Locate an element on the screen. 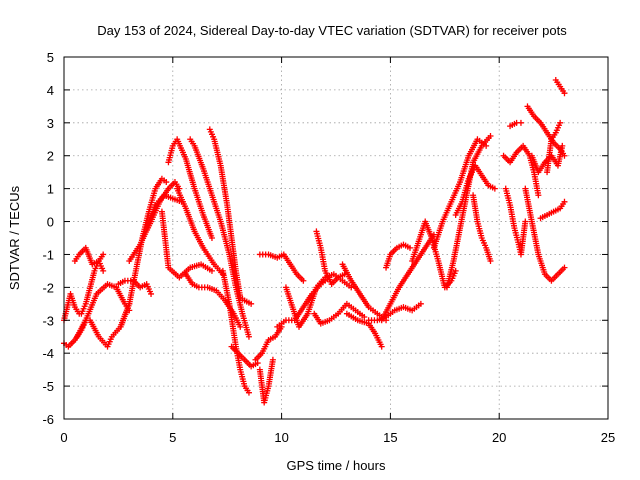  x-axis-label: GPS time / hours is located at coordinates (336, 465).